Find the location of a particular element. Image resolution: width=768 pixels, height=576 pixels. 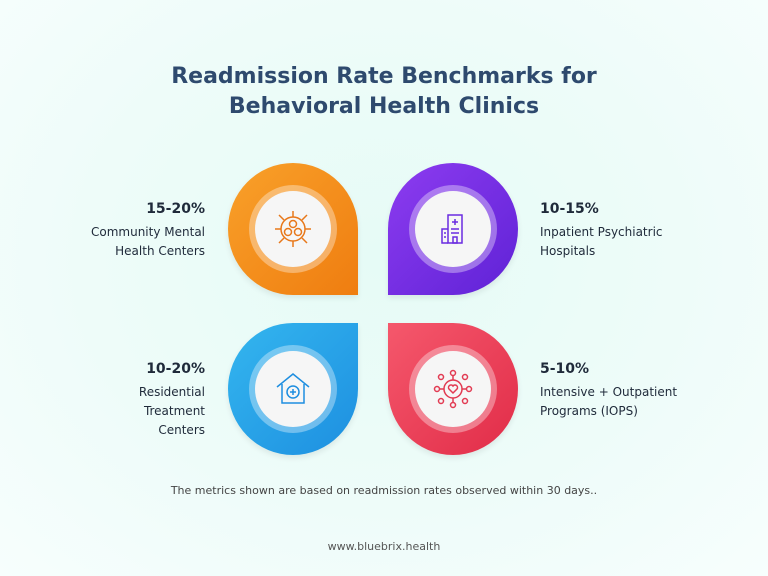

drop-orange is located at coordinates (293, 229).